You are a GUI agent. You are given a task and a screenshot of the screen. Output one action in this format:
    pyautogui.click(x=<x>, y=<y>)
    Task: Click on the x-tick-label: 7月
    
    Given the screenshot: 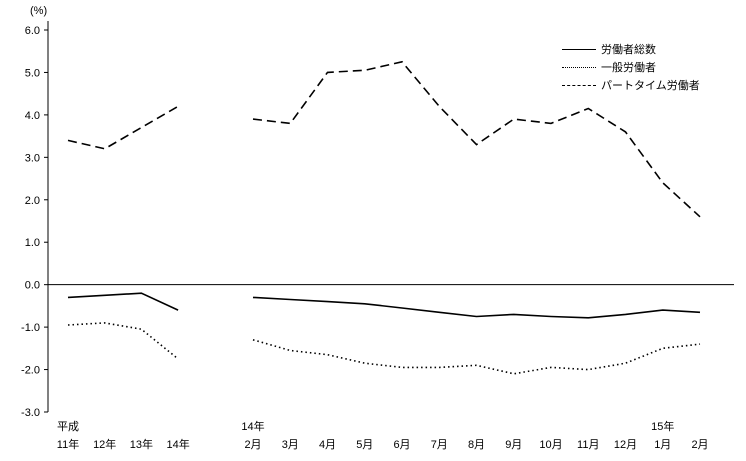 What is the action you would take?
    pyautogui.click(x=439, y=445)
    